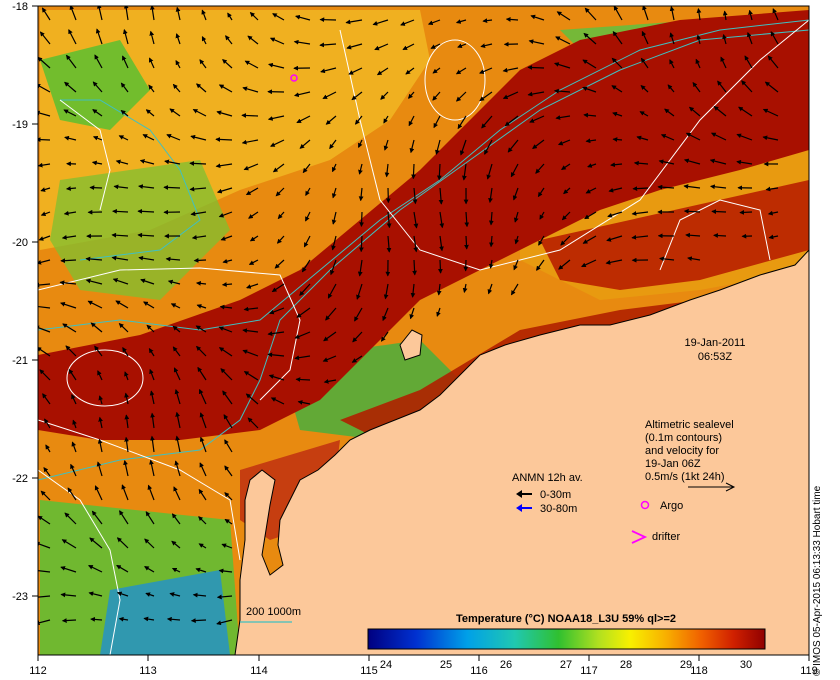 The height and width of the screenshot is (680, 840). I want to click on x-tick-label: 118, so click(699, 671).